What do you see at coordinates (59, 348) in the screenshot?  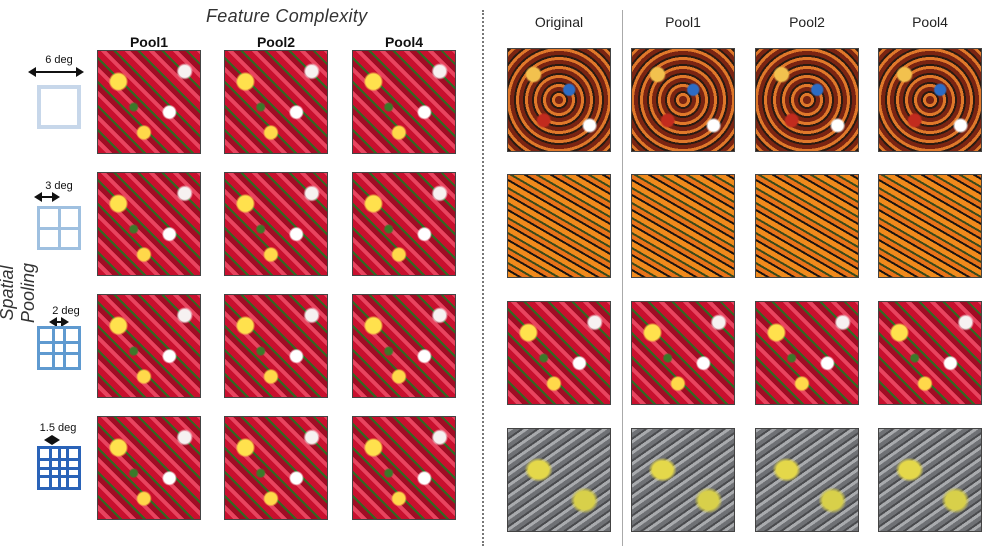 I see `pooling-grid-3x3-icon` at bounding box center [59, 348].